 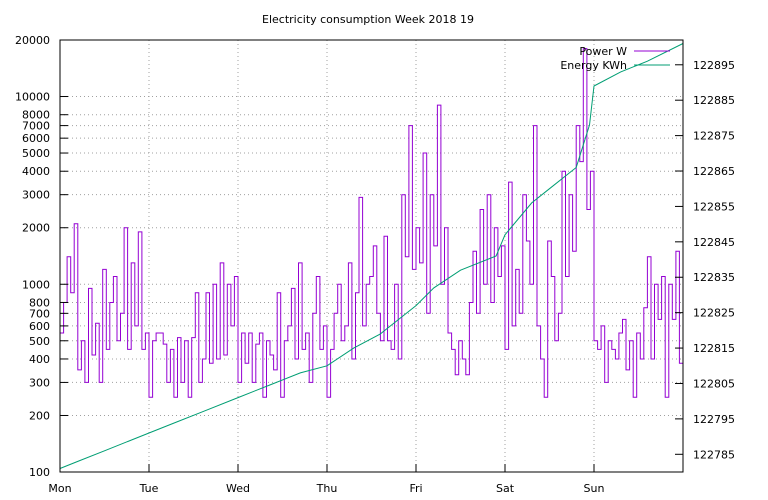 What do you see at coordinates (36, 228) in the screenshot?
I see `y-left-tick-label: 2000` at bounding box center [36, 228].